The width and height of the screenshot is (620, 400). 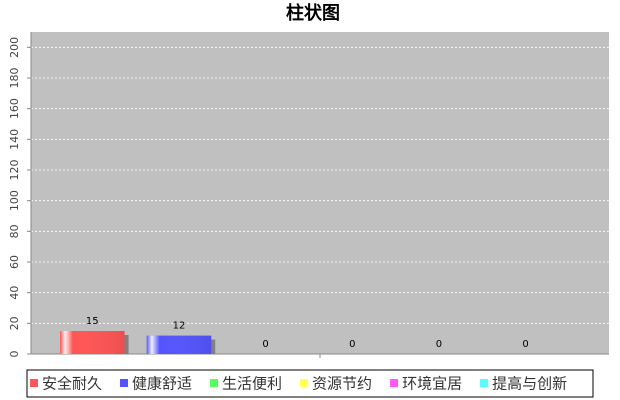 What do you see at coordinates (14, 231) in the screenshot?
I see `y-tick-label: 80` at bounding box center [14, 231].